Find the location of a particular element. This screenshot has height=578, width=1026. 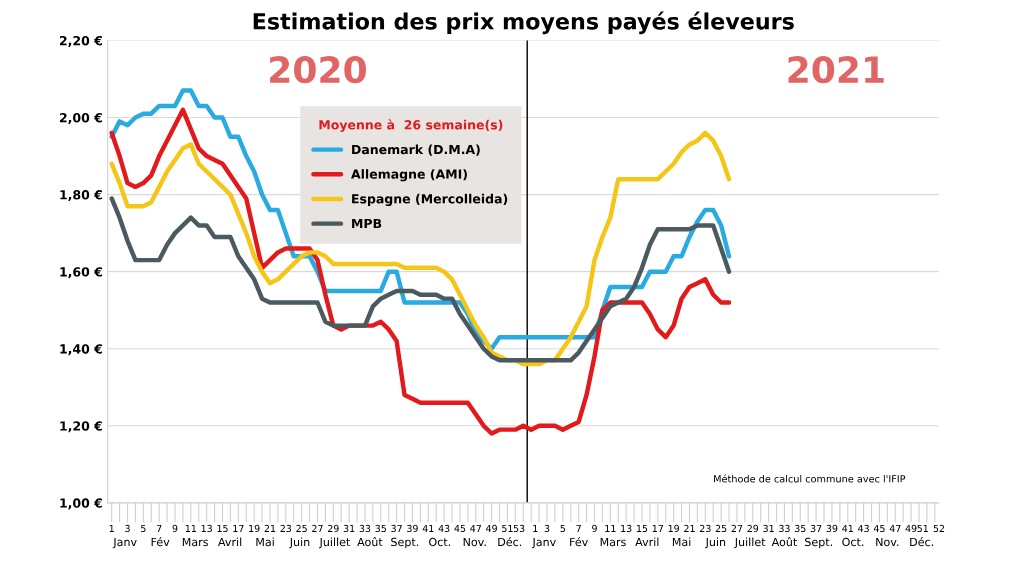

annotation: Méthode de calcul commune avec l'IFIP is located at coordinates (810, 478).